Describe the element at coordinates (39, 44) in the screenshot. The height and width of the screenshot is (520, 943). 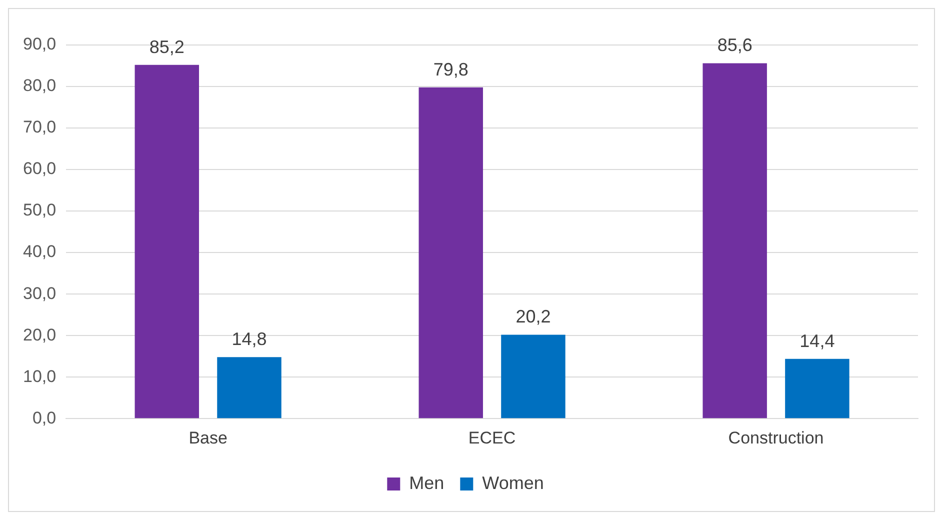
I see `y-tick-label: 90,0` at that location.